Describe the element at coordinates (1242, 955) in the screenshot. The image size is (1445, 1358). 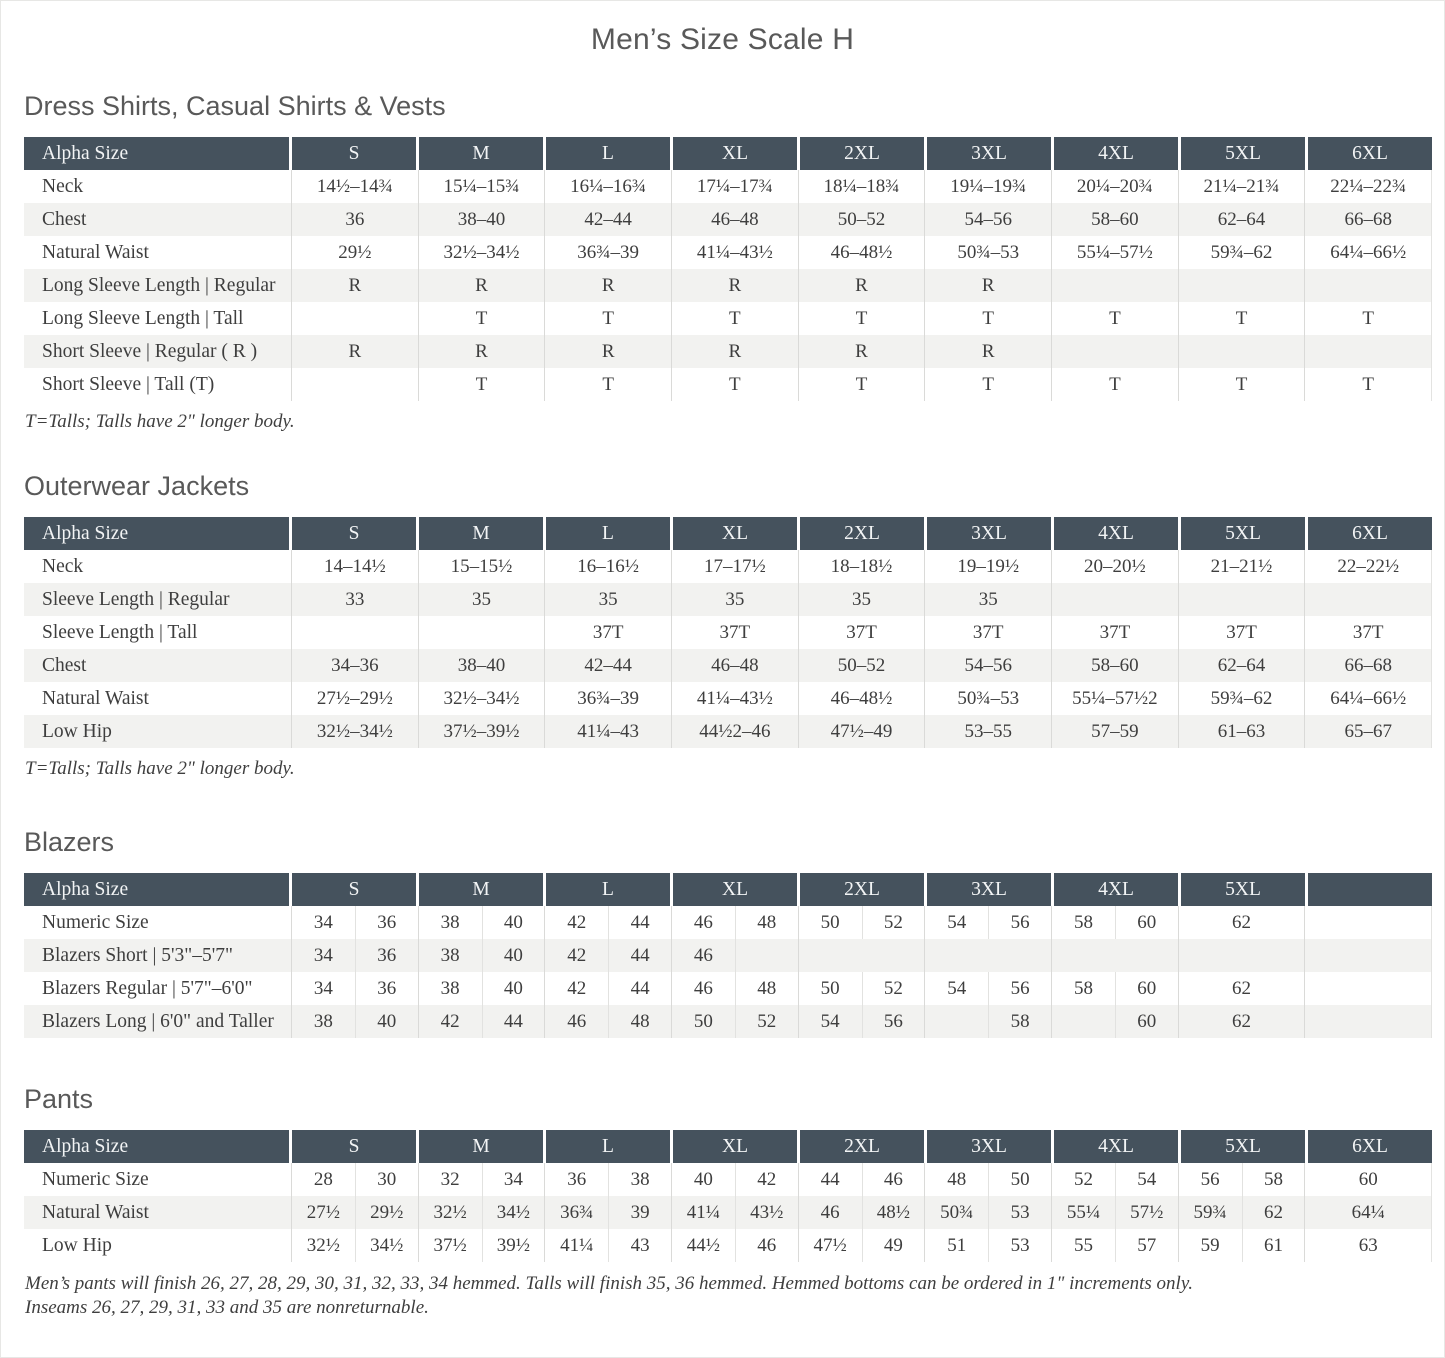
I see `size-value` at that location.